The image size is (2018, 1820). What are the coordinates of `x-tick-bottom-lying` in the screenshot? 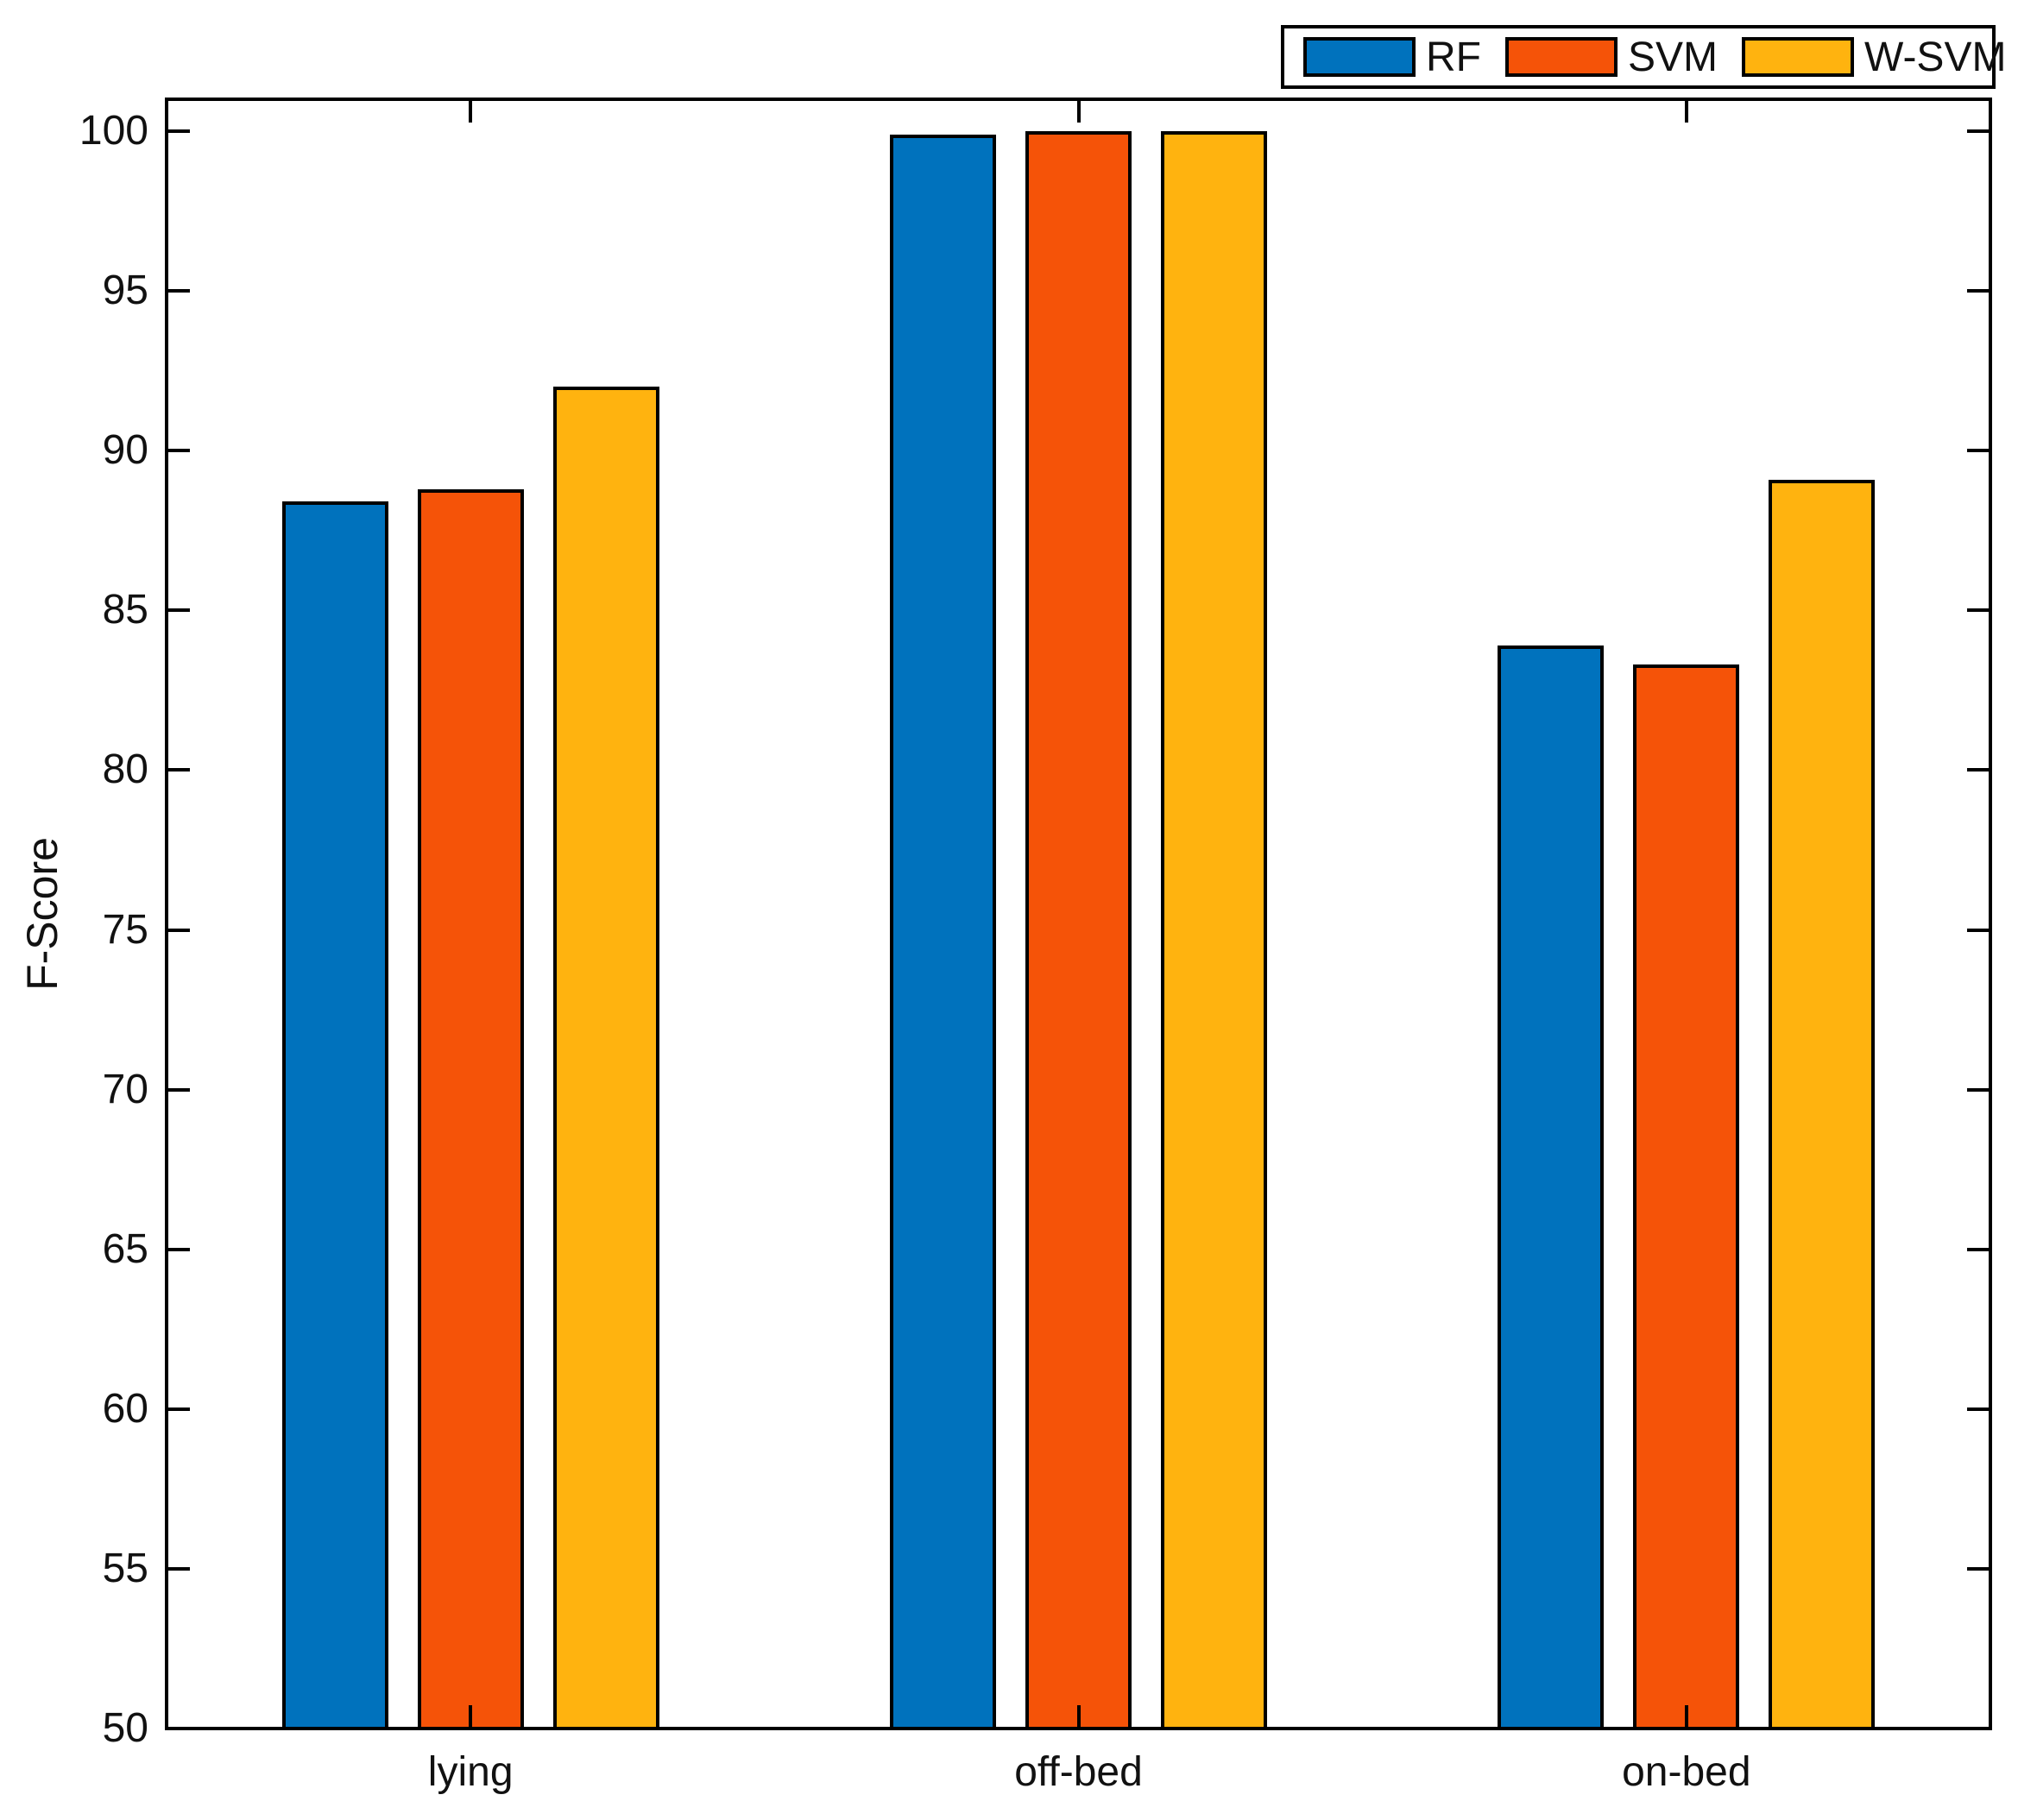 It's located at (471, 1716).